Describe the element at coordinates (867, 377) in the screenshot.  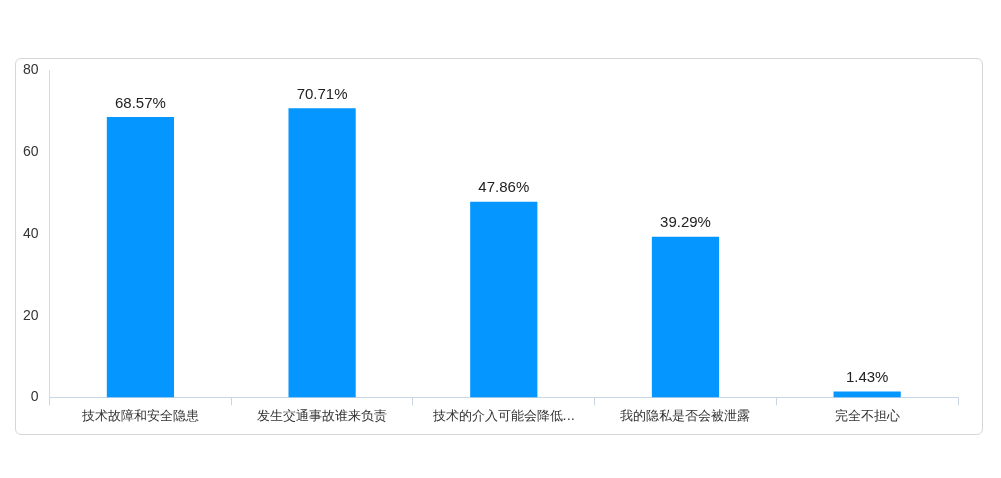
I see `data-label: 1.43%` at that location.